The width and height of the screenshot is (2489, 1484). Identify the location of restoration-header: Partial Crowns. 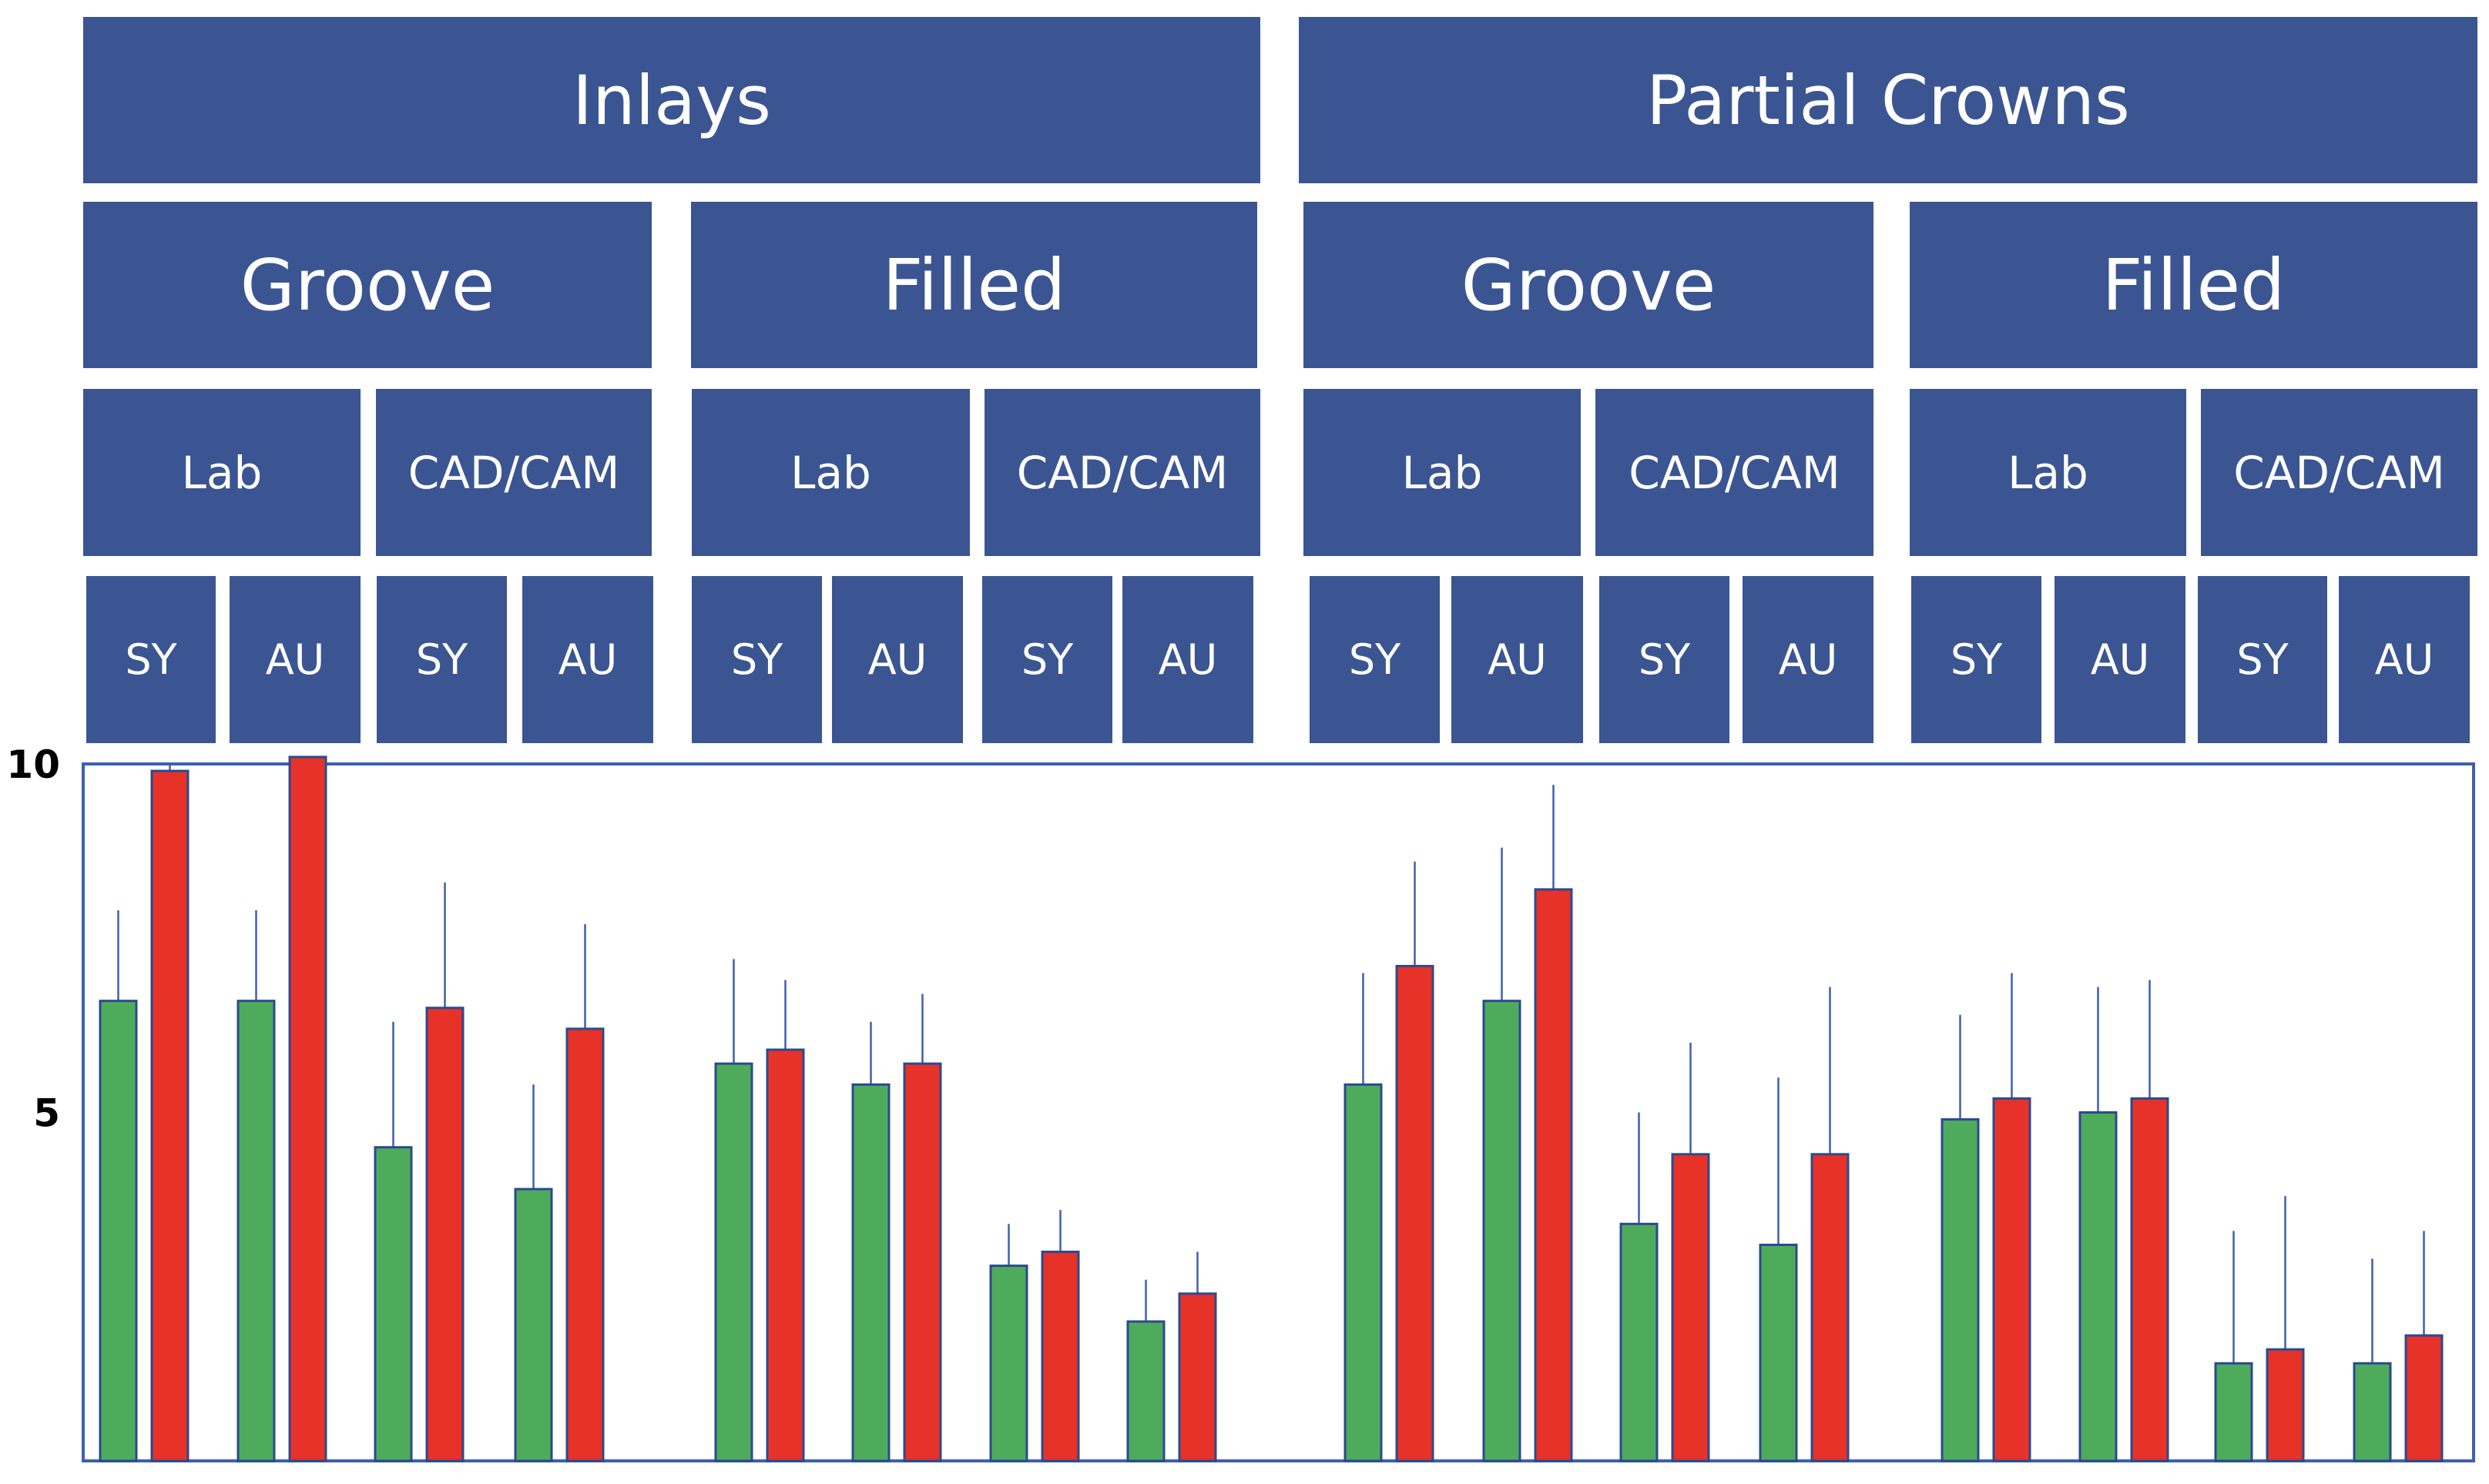
(1888, 100).